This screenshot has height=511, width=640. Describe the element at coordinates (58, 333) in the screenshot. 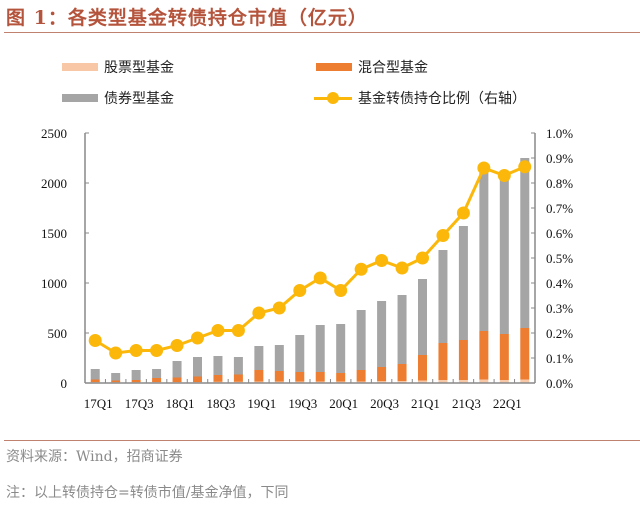

I see `y-left-tick-label: 500` at that location.